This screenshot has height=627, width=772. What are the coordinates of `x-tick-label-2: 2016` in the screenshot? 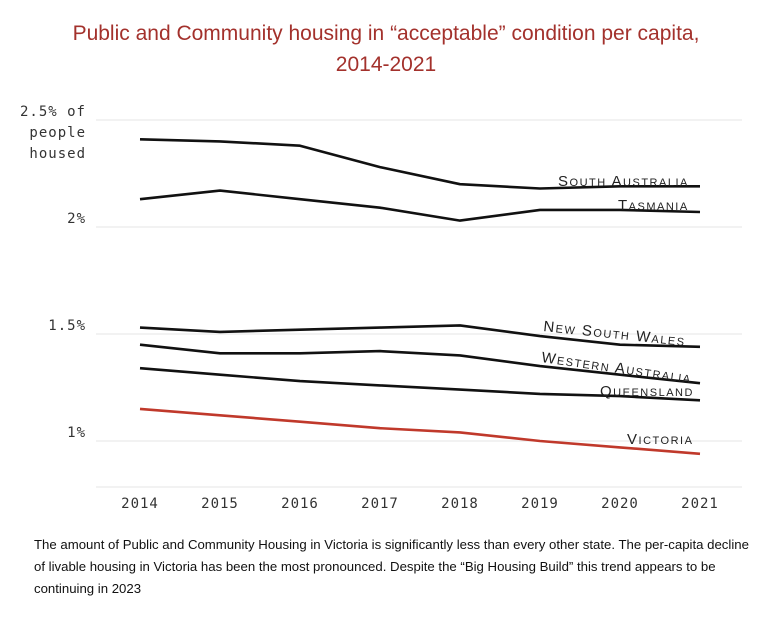 It's located at (300, 504).